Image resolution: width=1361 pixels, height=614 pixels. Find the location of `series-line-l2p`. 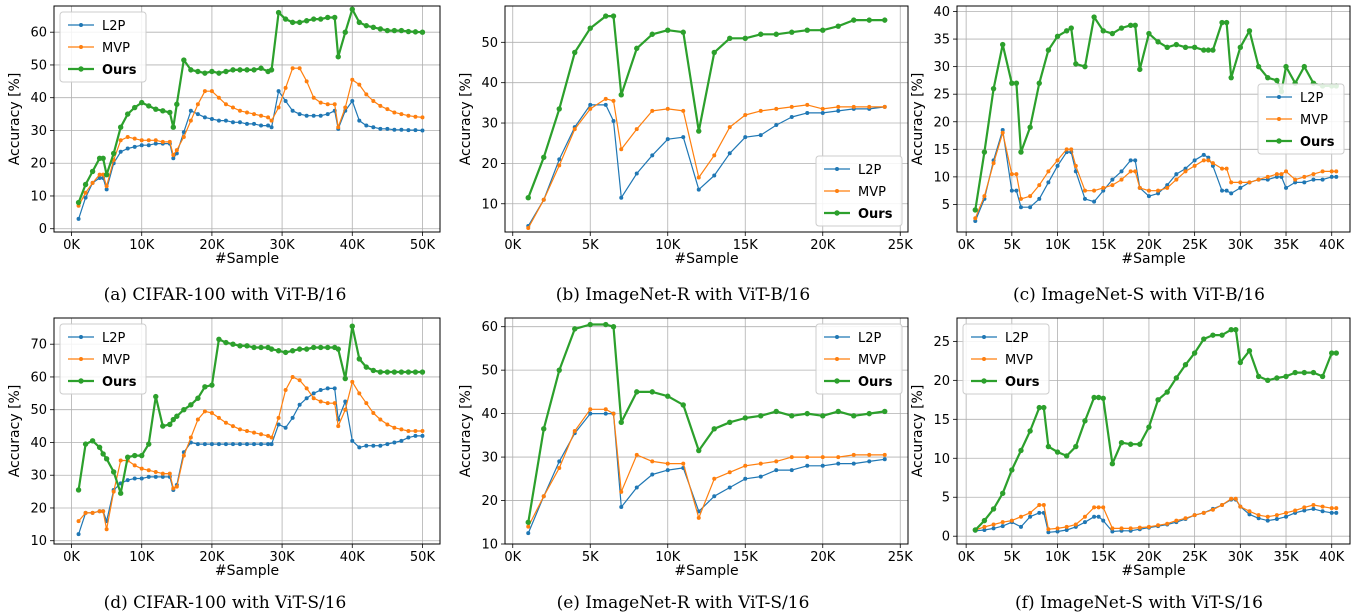

series-line-l2p is located at coordinates (706, 473).